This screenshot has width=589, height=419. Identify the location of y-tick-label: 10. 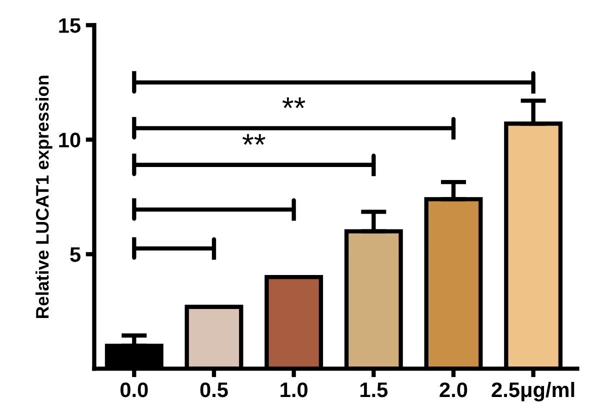
(69, 140).